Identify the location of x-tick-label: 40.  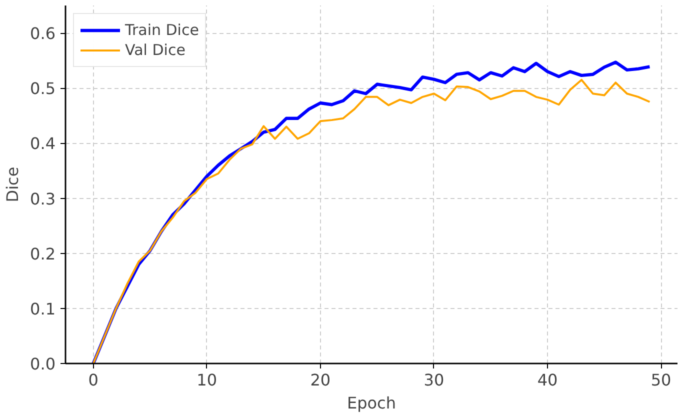
(547, 380).